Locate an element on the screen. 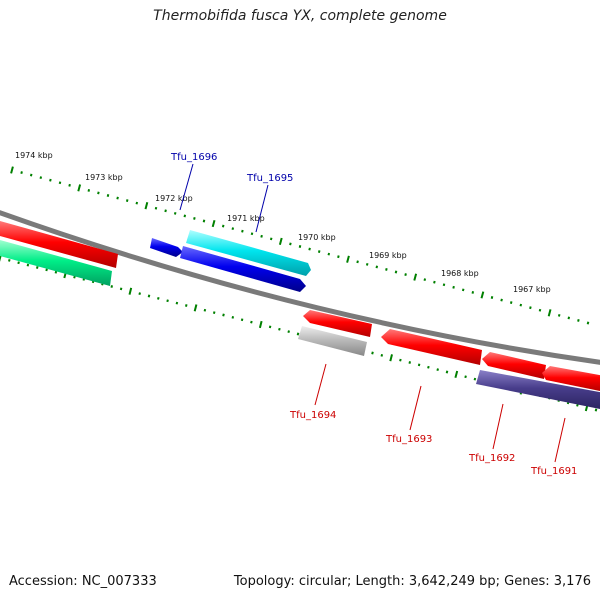 This screenshot has width=600, height=600. gene-label-tfu-1693: Tfu_1693 is located at coordinates (408, 439).